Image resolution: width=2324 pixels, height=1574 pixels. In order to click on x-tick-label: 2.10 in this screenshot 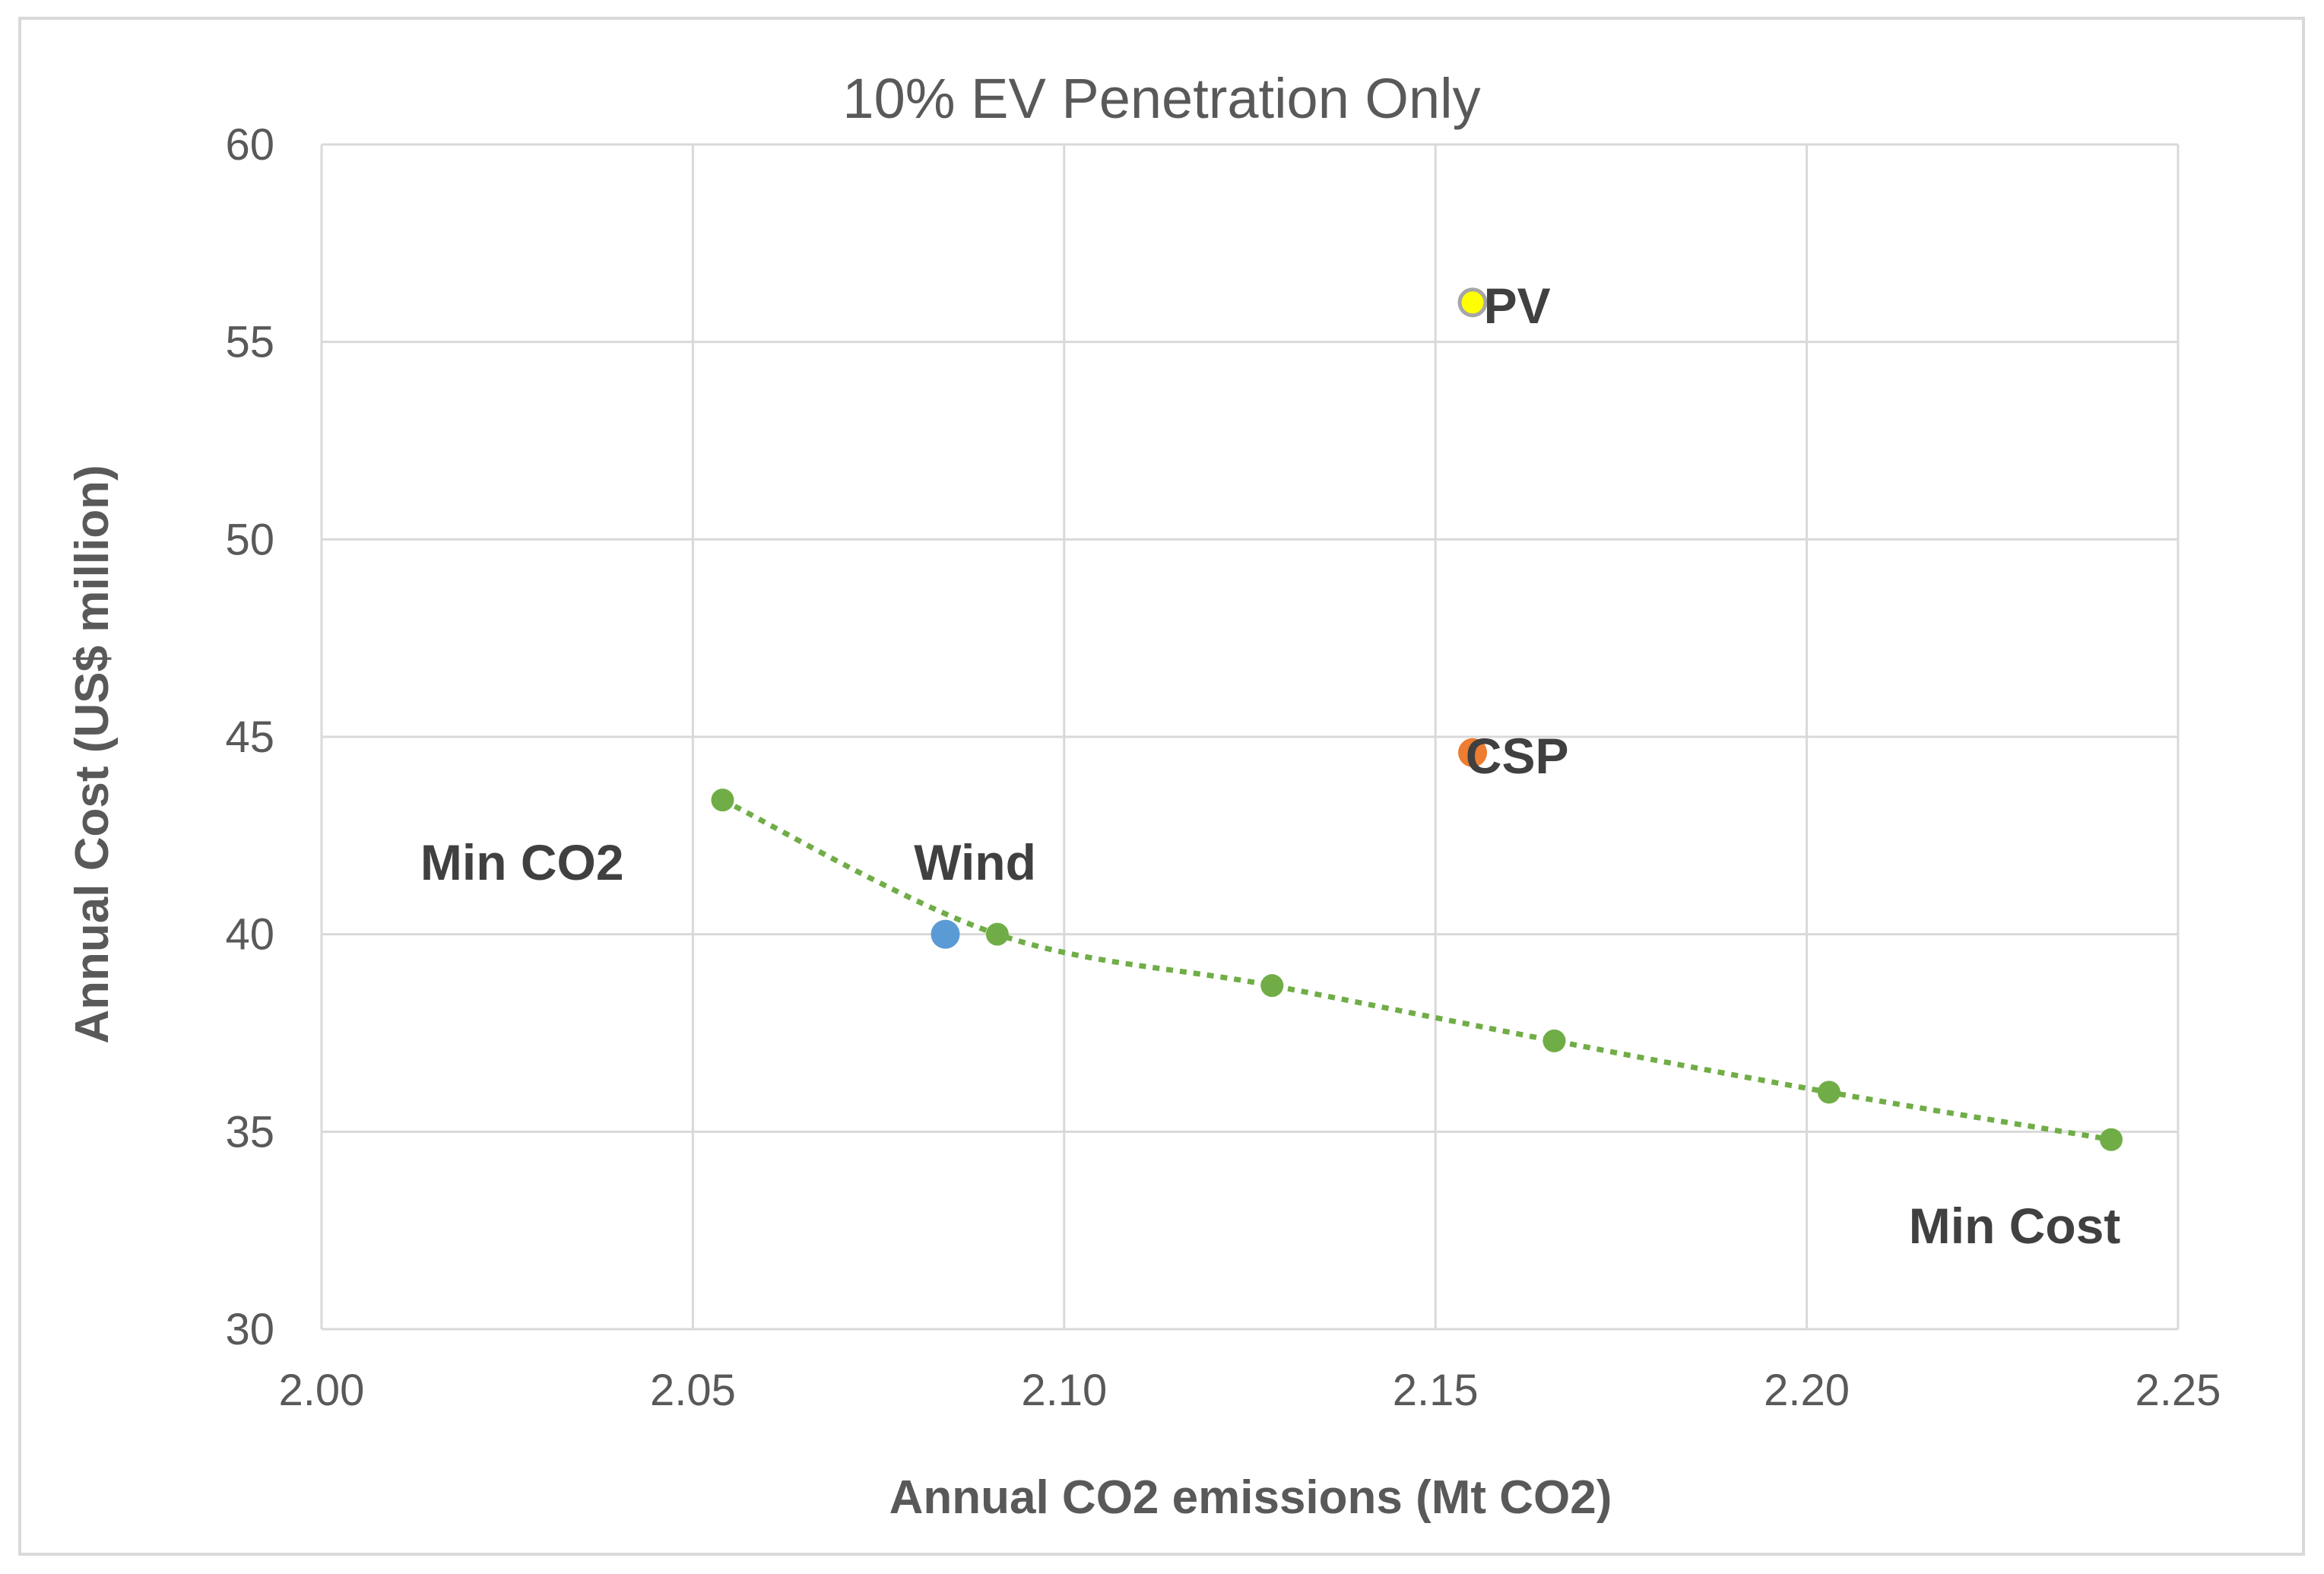, I will do `click(1064, 1390)`.